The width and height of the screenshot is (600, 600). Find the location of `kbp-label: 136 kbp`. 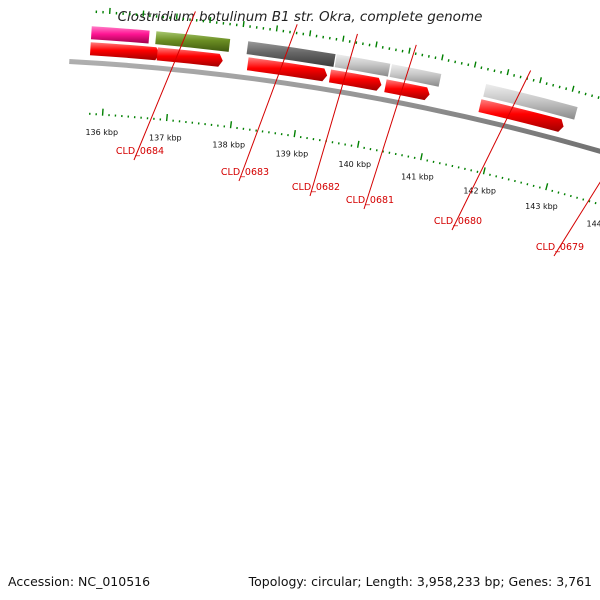

kbp-label: 136 kbp is located at coordinates (101, 132).